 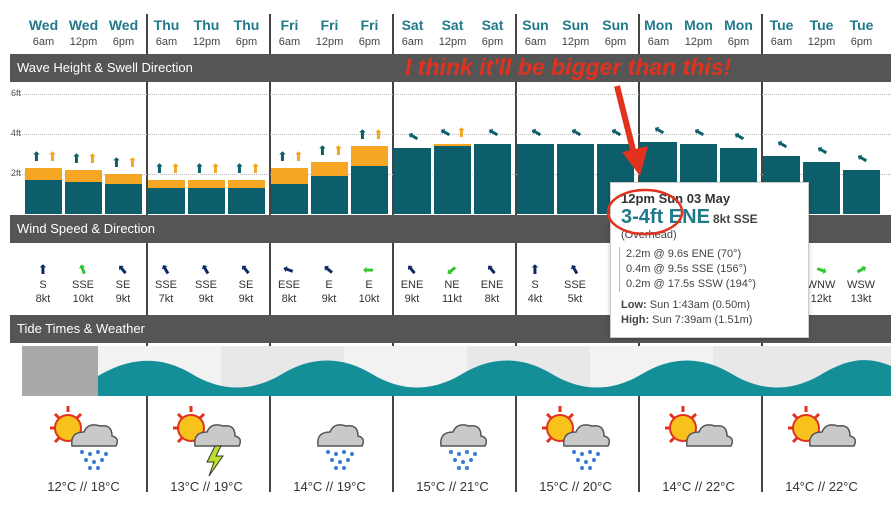 What do you see at coordinates (635, 320) in the screenshot?
I see `high-label: High:` at bounding box center [635, 320].